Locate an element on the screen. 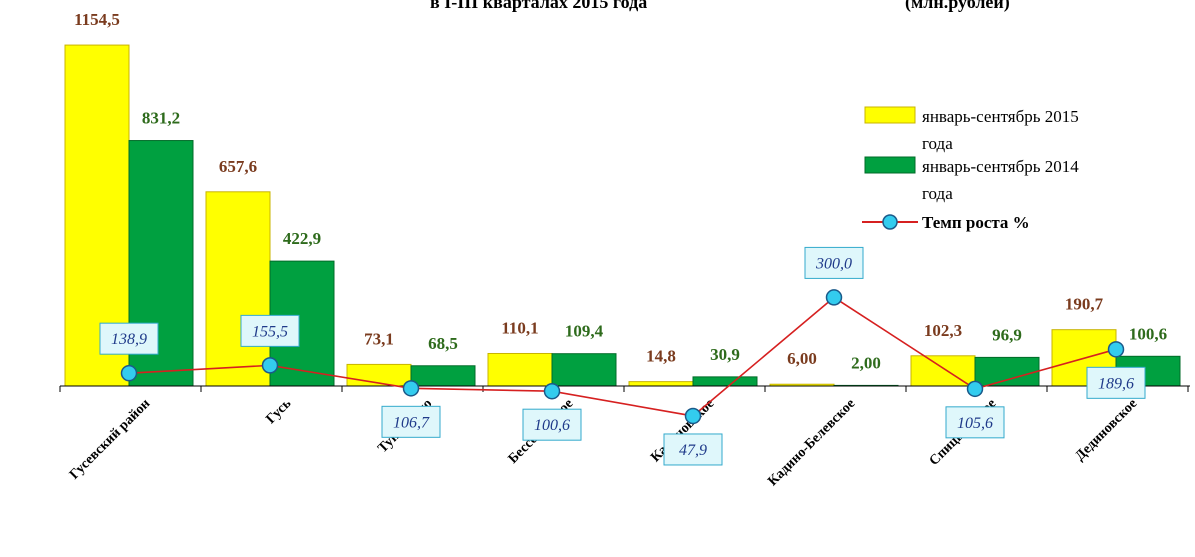 The height and width of the screenshot is (557, 1195). growth-label: 155,5 is located at coordinates (270, 331).